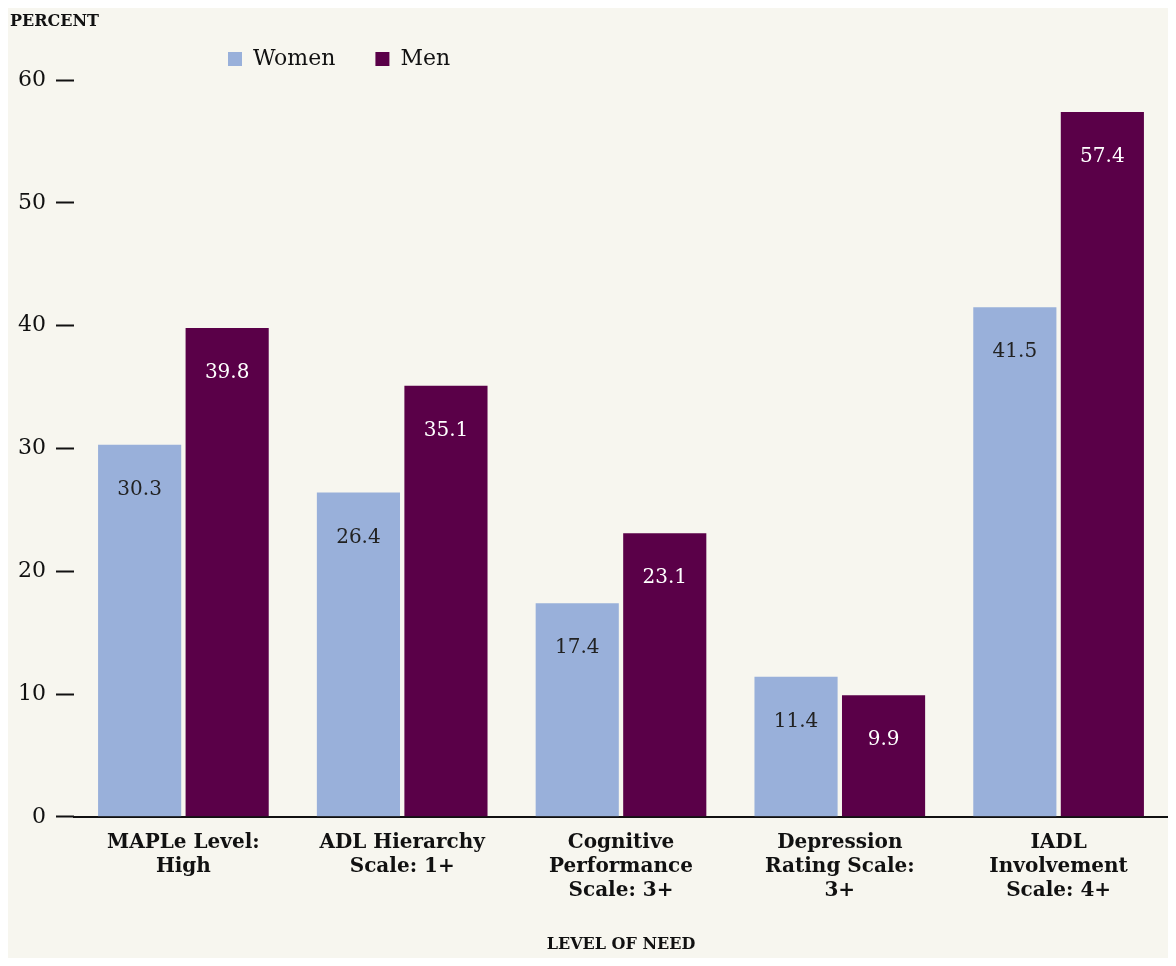 Image resolution: width=1176 pixels, height=966 pixels. What do you see at coordinates (294, 57) in the screenshot?
I see `legend-label: Women` at bounding box center [294, 57].